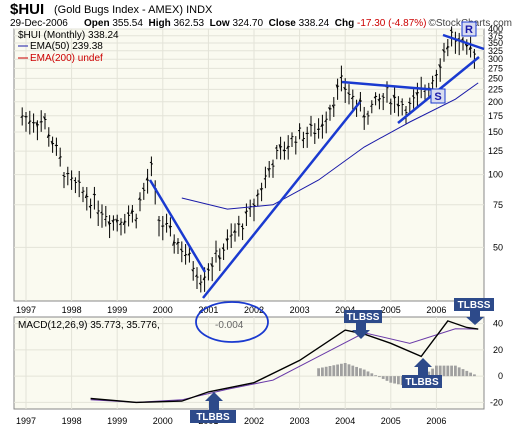  Describe the element at coordinates (213, 417) in the screenshot. I see `tlbbs-label-1: TLBBS` at that location.